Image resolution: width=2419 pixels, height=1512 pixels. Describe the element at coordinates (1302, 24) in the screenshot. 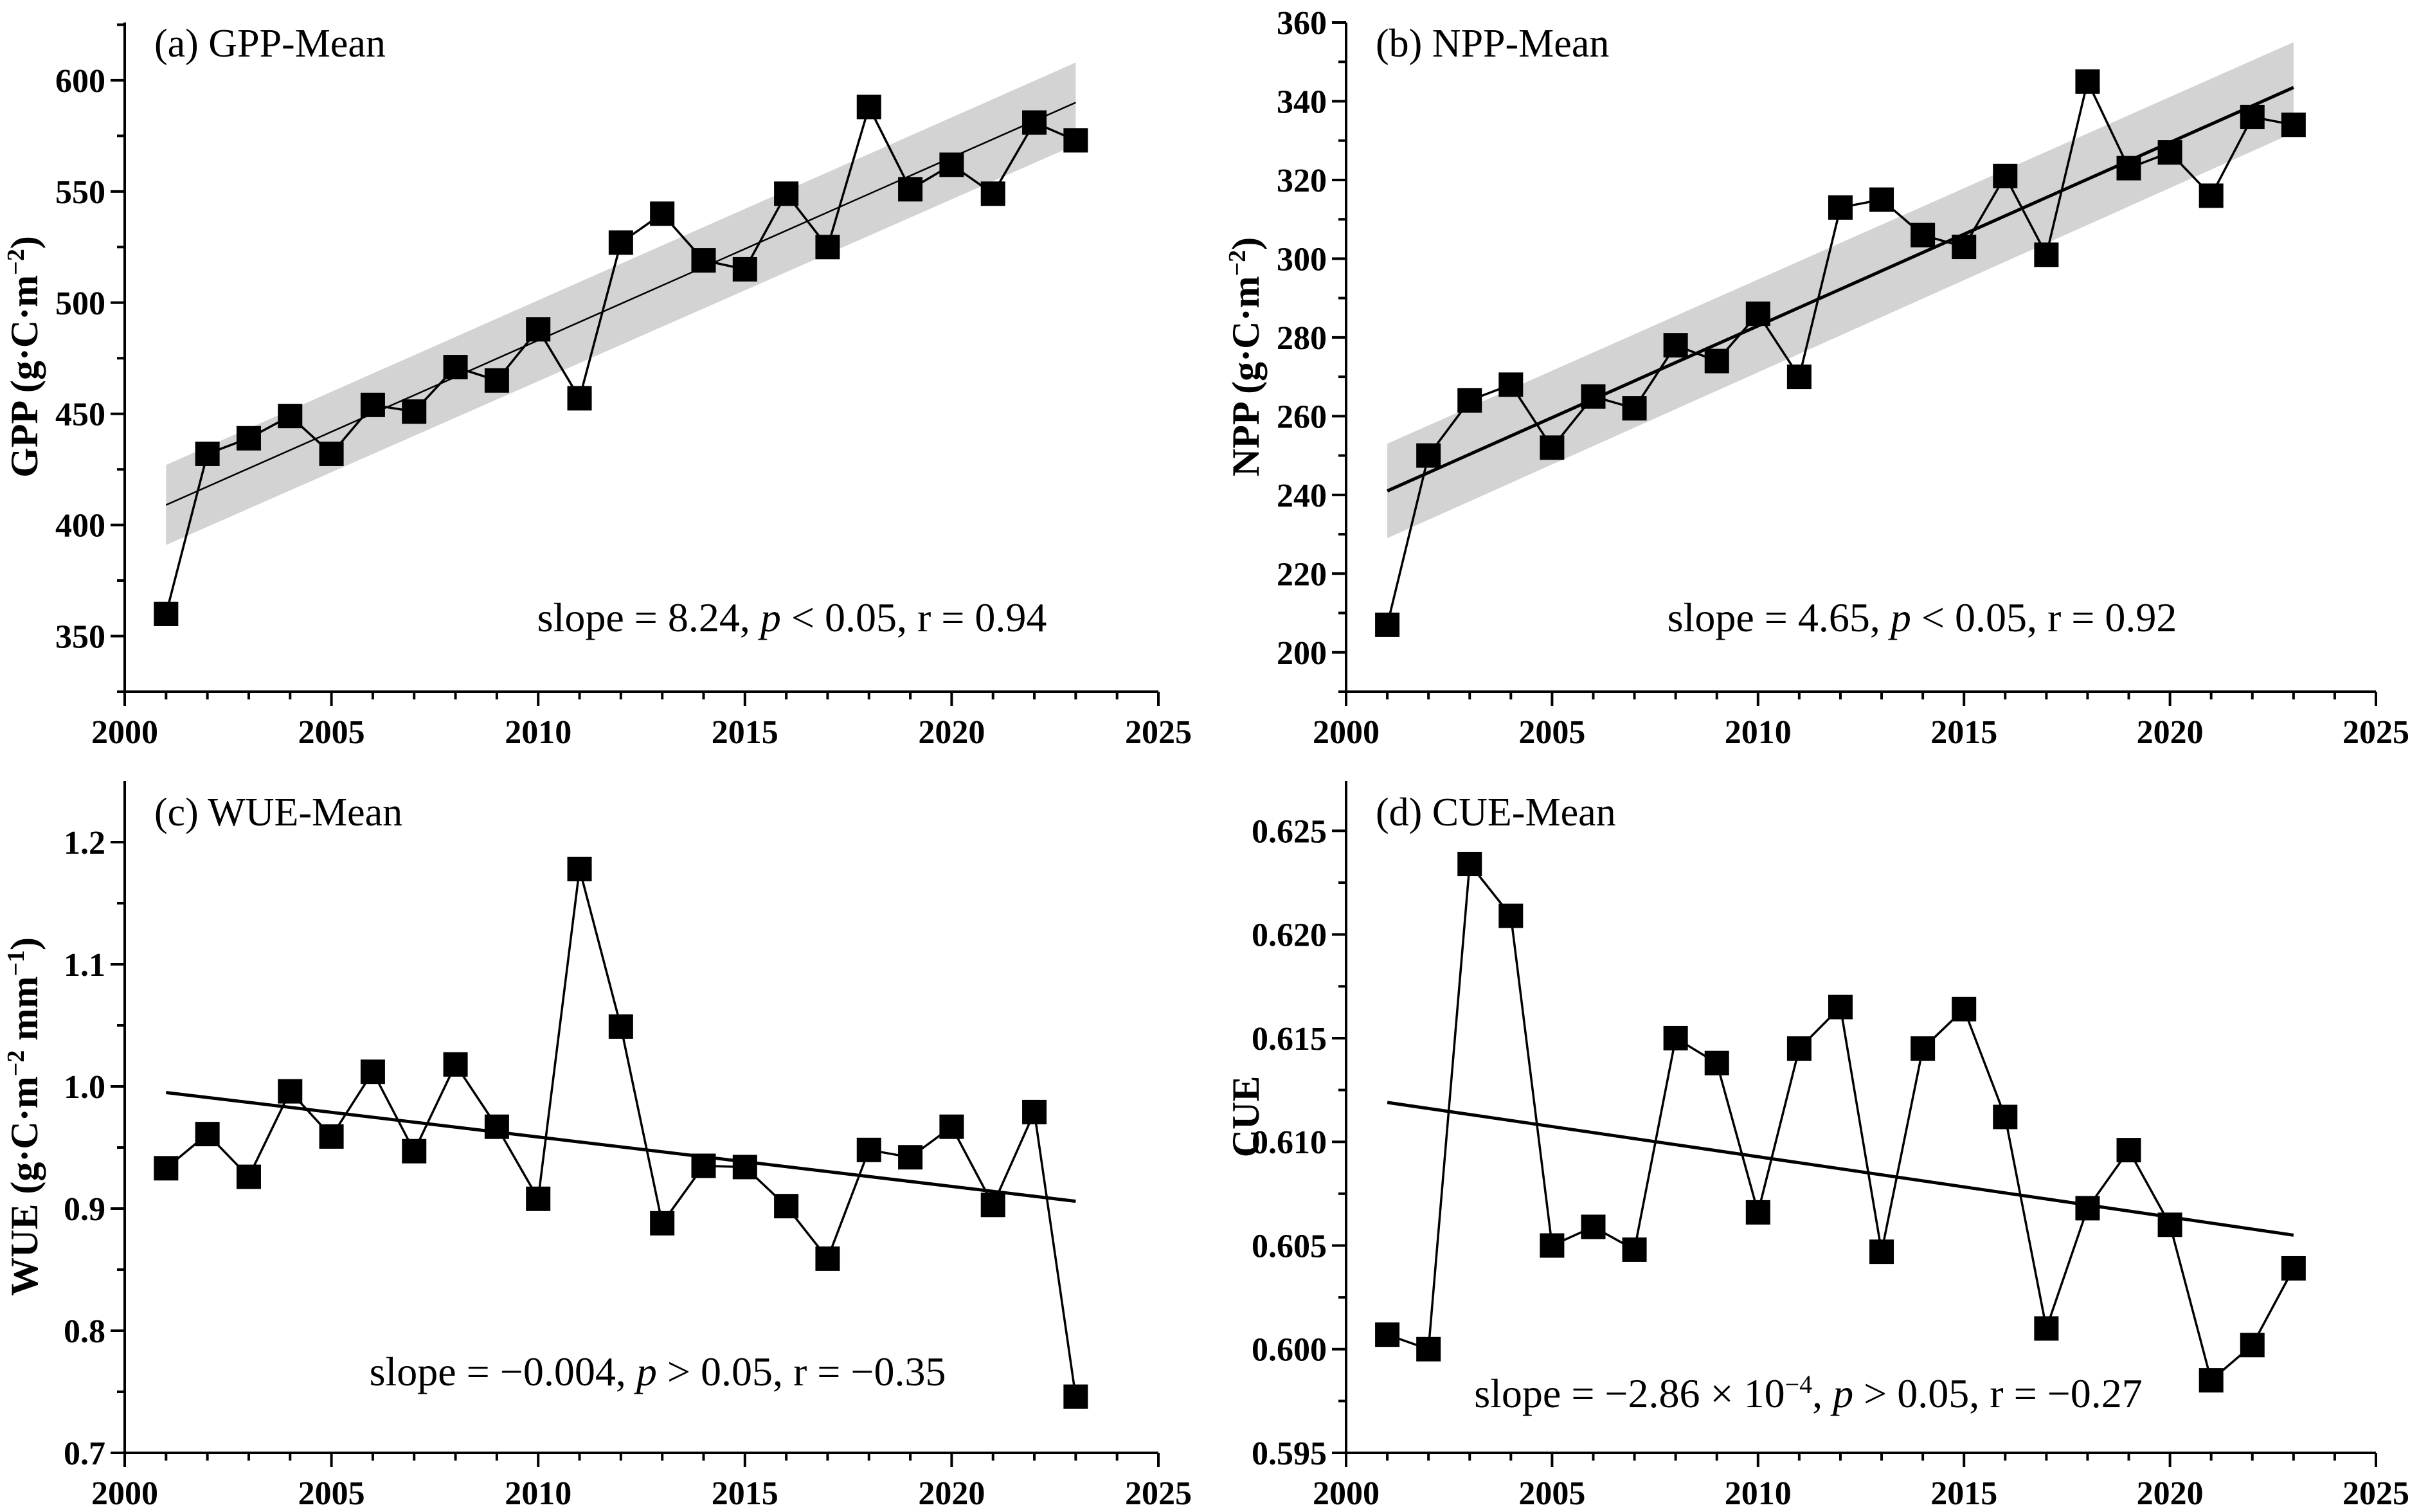

I see `y-tick-label: 360` at that location.